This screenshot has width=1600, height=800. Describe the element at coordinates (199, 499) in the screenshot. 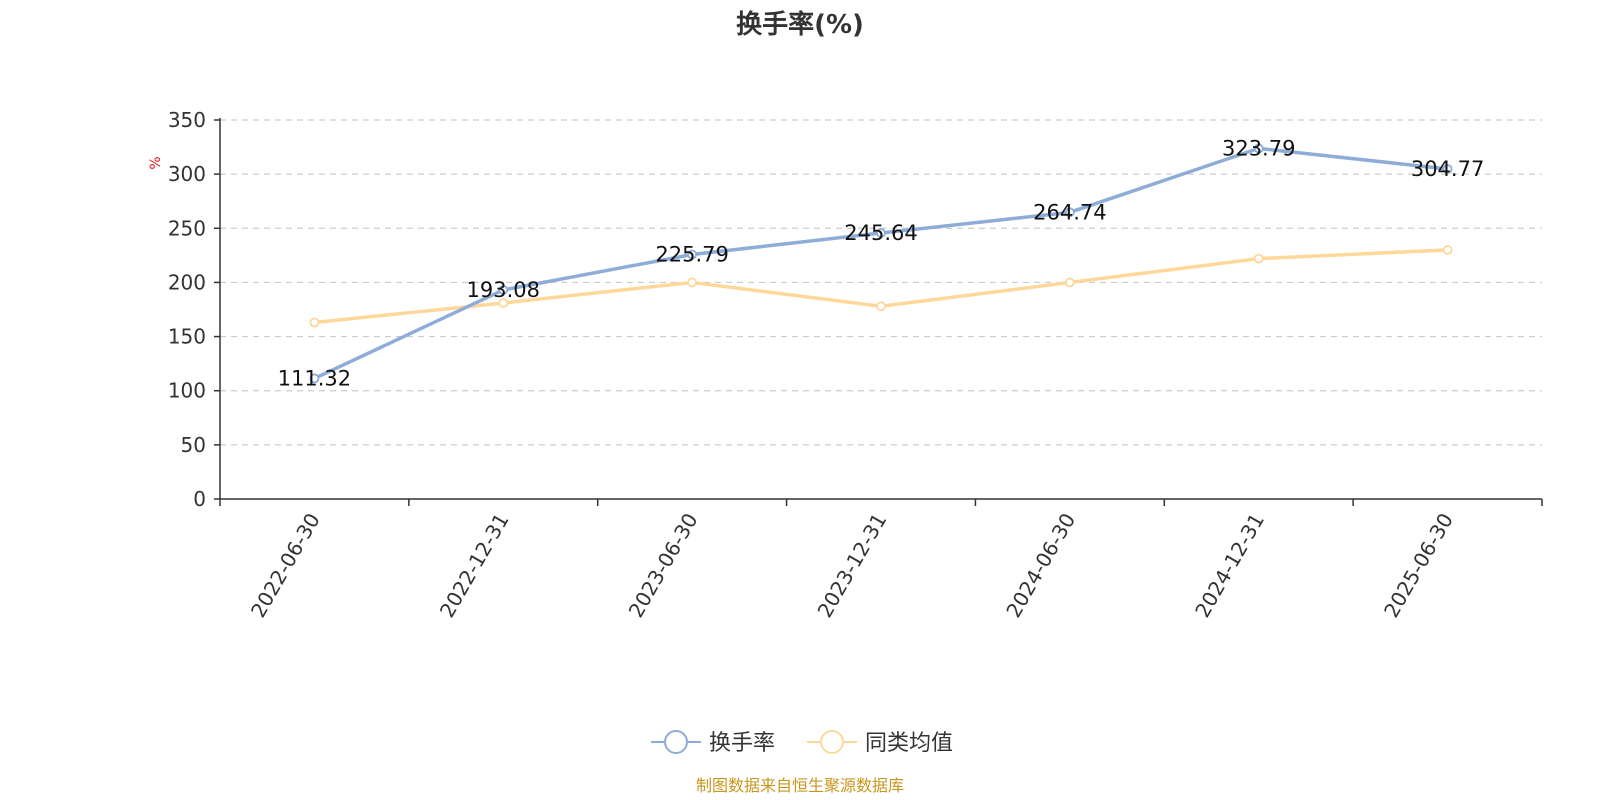

I see `y-tick-label: 0` at that location.